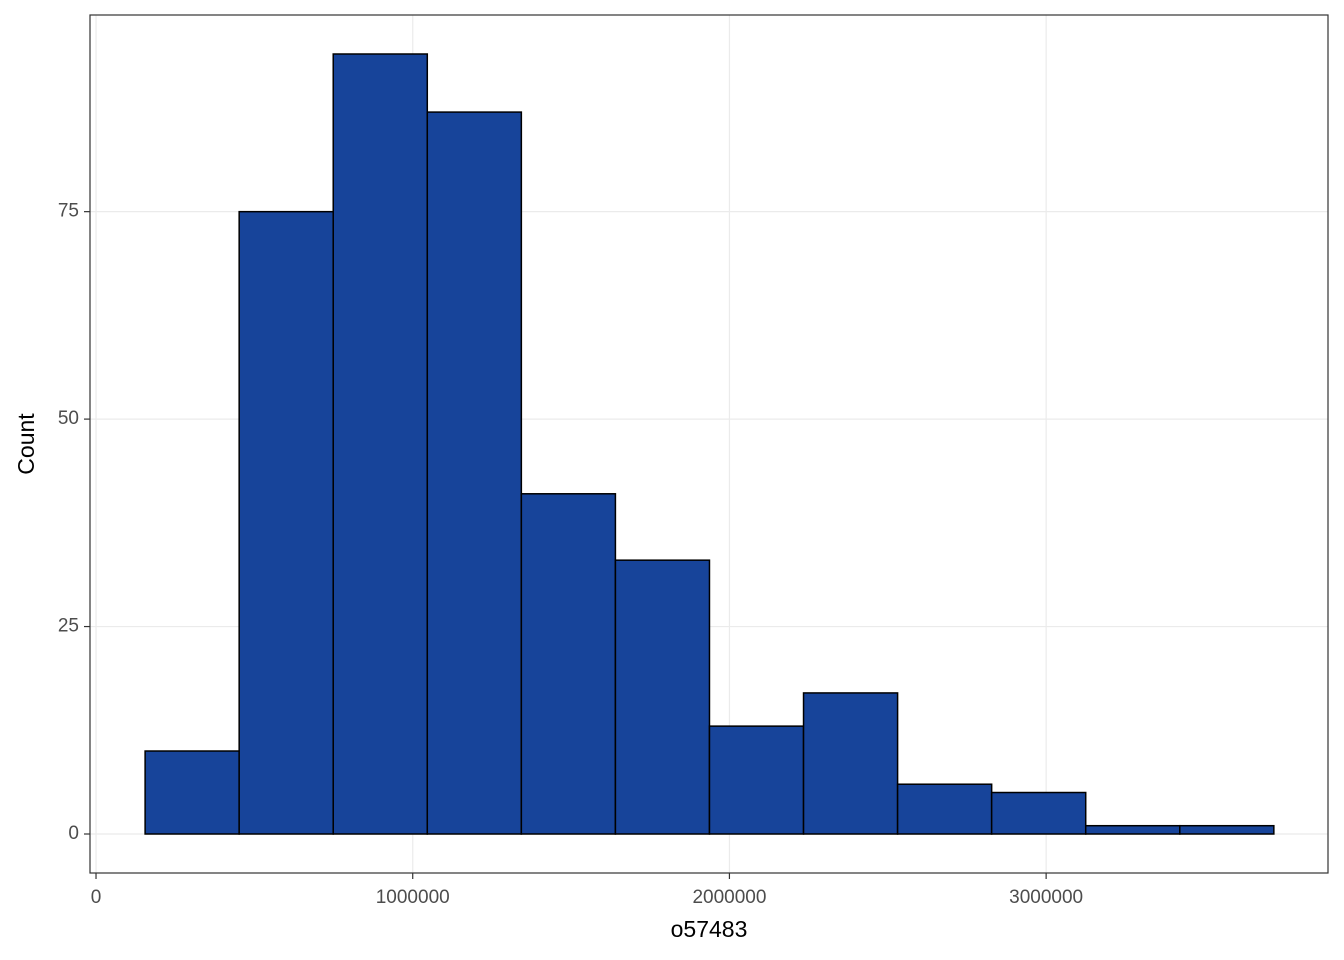 This screenshot has width=1344, height=960. Describe the element at coordinates (68, 211) in the screenshot. I see `y-tick-label: 75` at that location.